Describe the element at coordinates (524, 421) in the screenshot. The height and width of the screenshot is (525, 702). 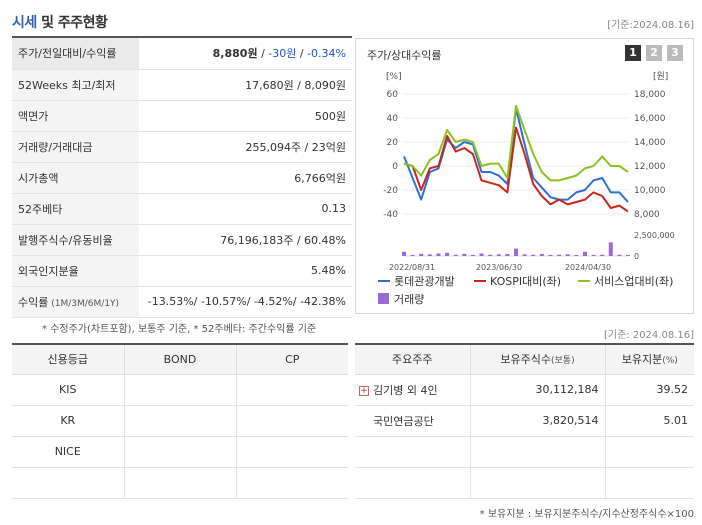
I see `table-row: 국민연금공단 3,820,514 5.01` at that location.